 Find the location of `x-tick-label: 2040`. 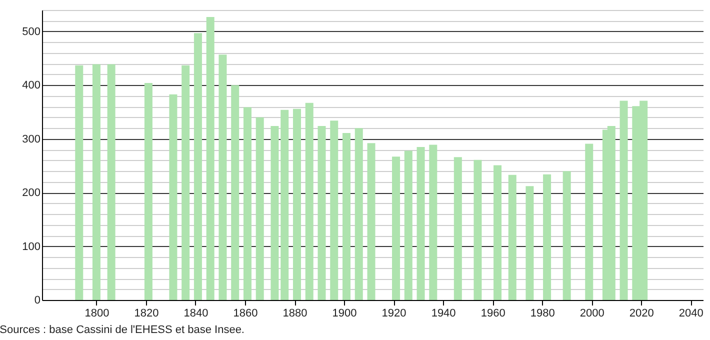

x-tick-label: 2040 is located at coordinates (691, 314).